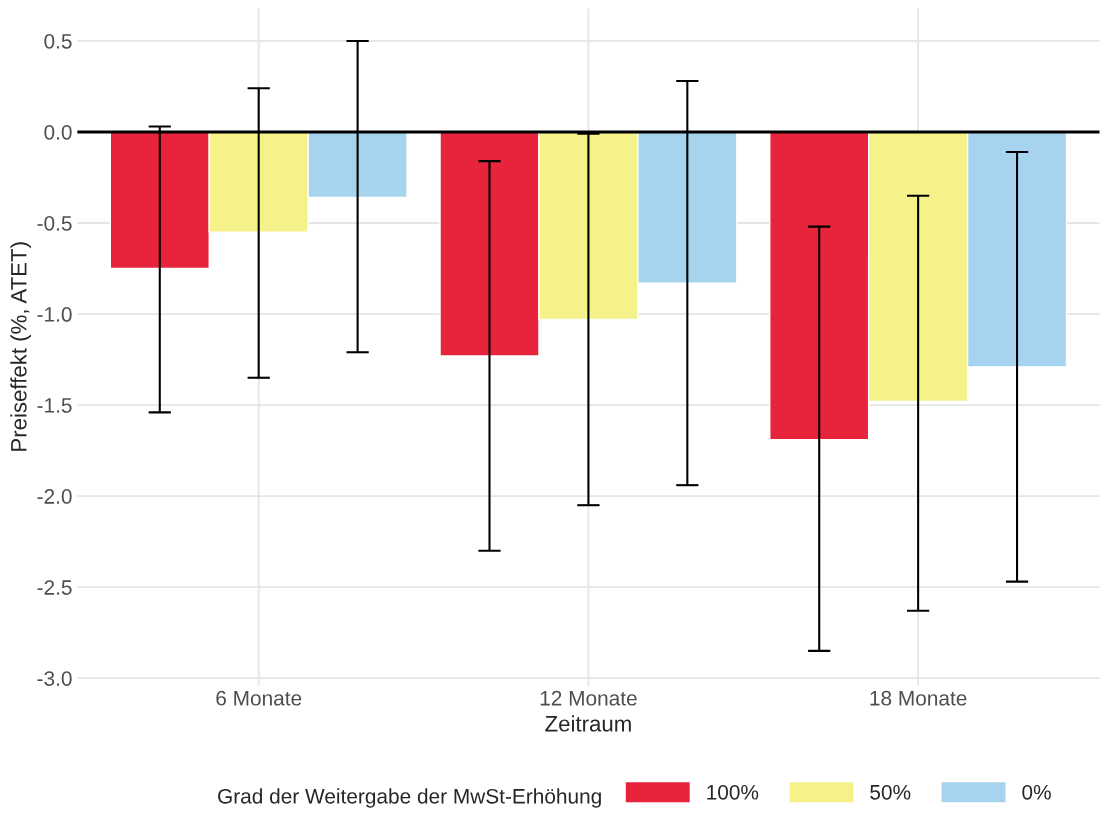 This screenshot has height=816, width=1105. I want to click on x-tick-label: 6 Monate, so click(259, 698).